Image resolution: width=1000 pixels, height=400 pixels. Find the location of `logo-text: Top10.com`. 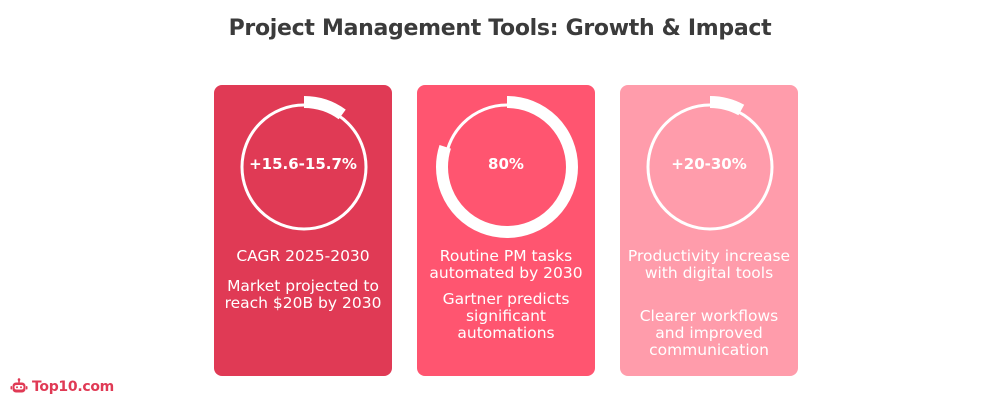

logo-text: Top10.com is located at coordinates (73, 387).